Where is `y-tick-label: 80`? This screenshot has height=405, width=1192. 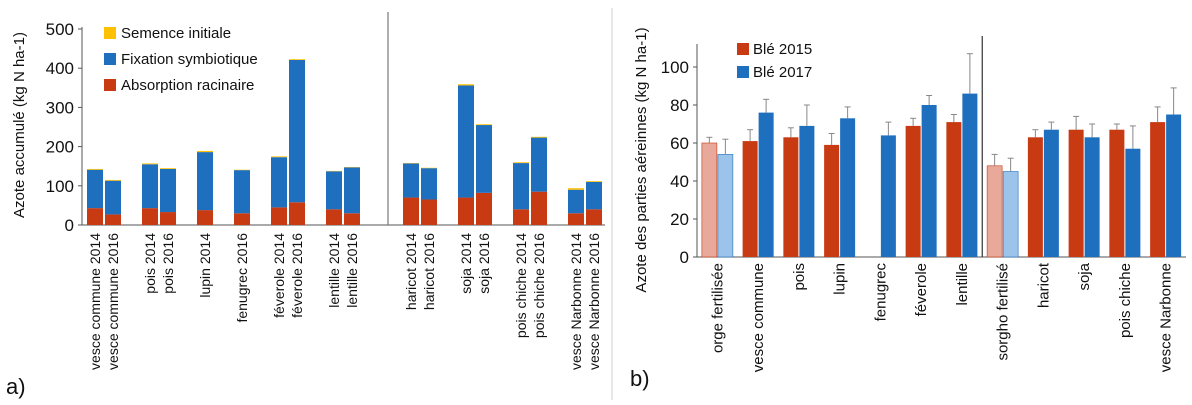 y-tick-label: 80 is located at coordinates (679, 105).